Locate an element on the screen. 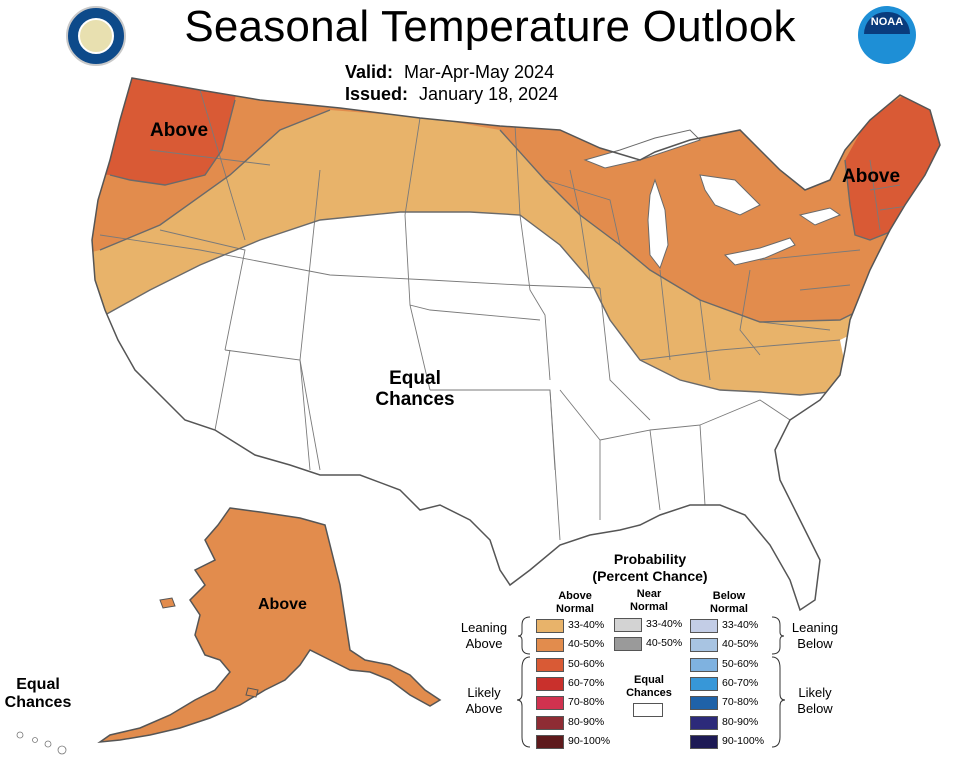  brace-leaning-below is located at coordinates (778, 635).